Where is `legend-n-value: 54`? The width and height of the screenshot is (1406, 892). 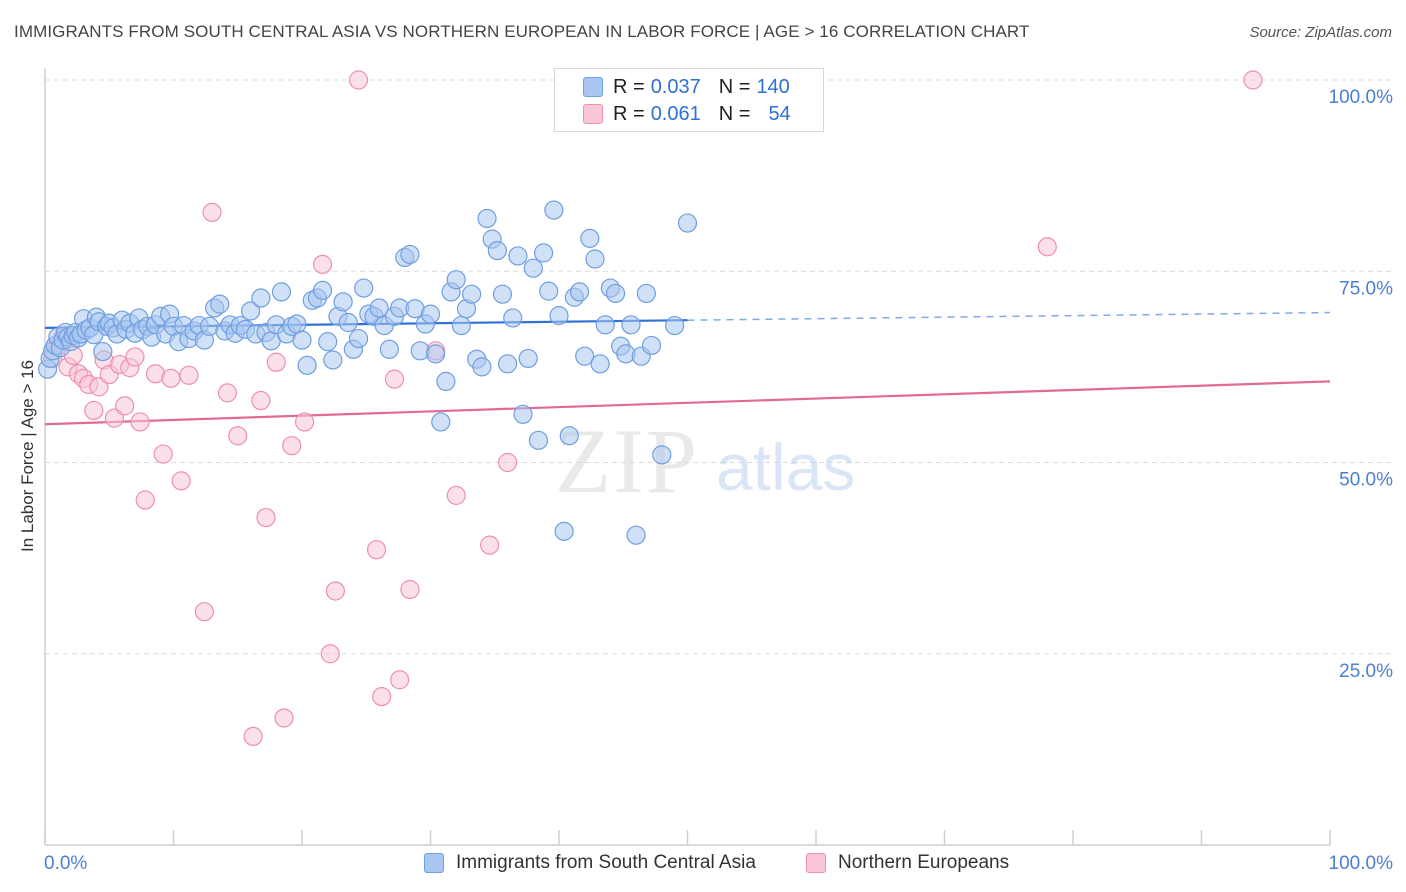 legend-n-value: 54 is located at coordinates (779, 113).